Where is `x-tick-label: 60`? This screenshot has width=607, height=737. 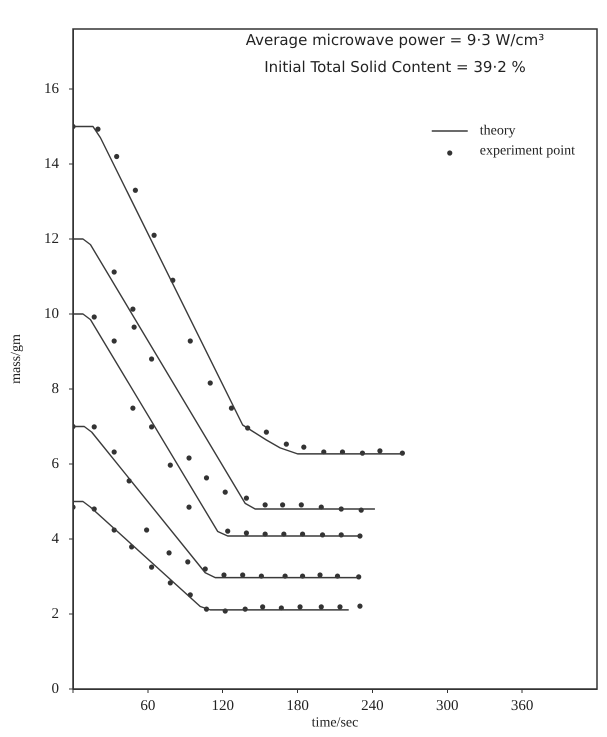
x-tick-label: 60 is located at coordinates (148, 706).